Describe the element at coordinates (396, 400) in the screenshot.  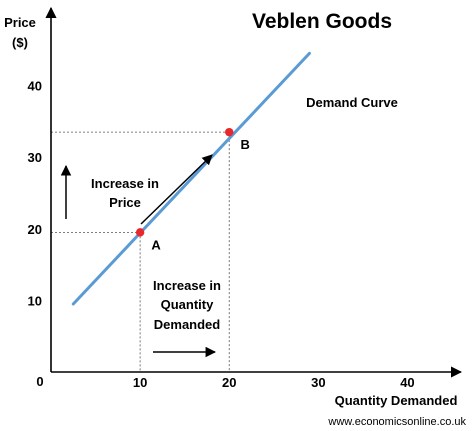
I see `x-axis-label: Quantity Demanded` at that location.